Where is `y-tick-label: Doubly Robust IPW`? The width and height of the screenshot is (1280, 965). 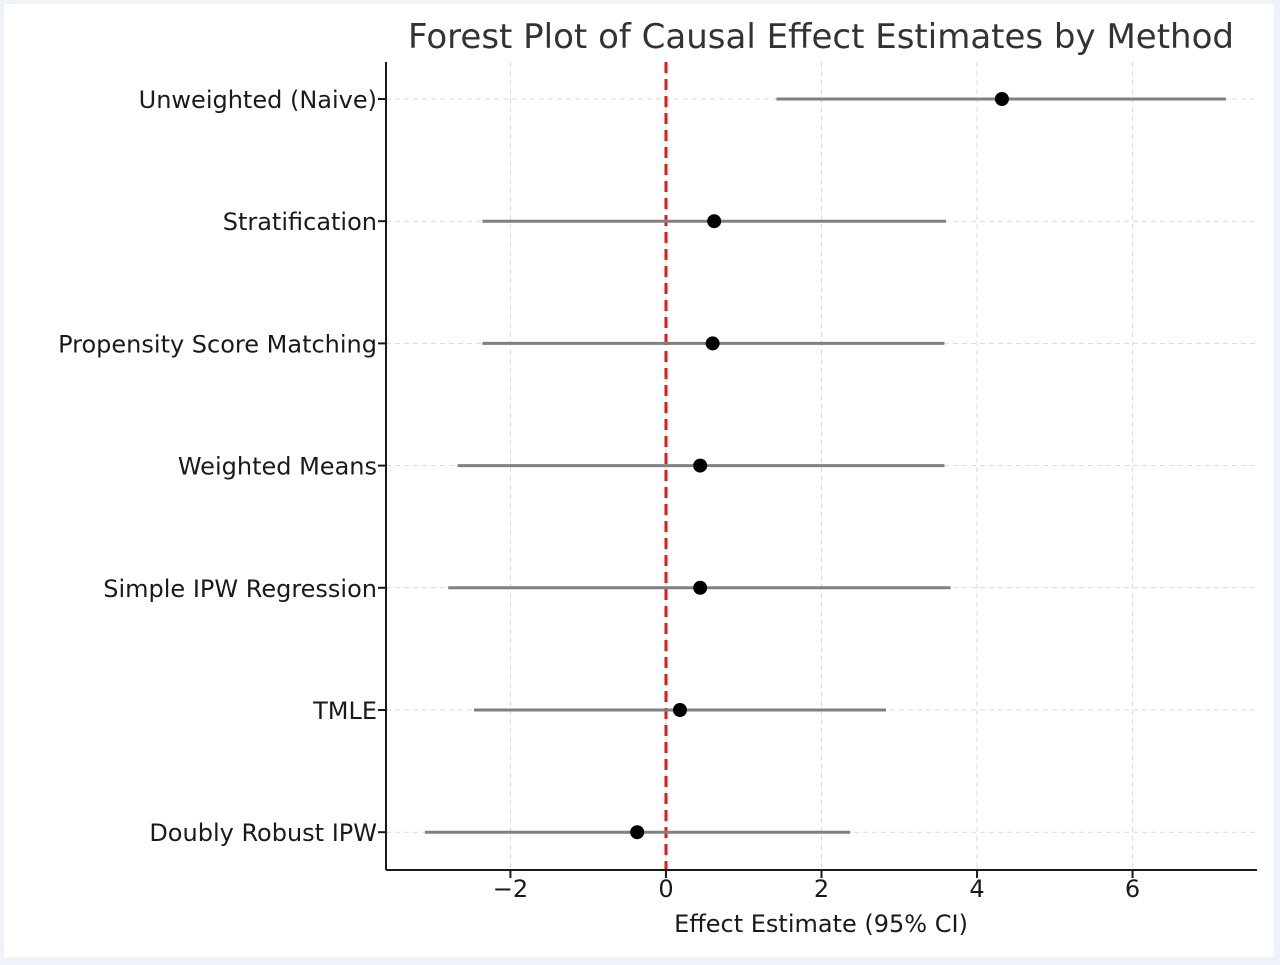
y-tick-label: Doubly Robust IPW is located at coordinates (263, 833).